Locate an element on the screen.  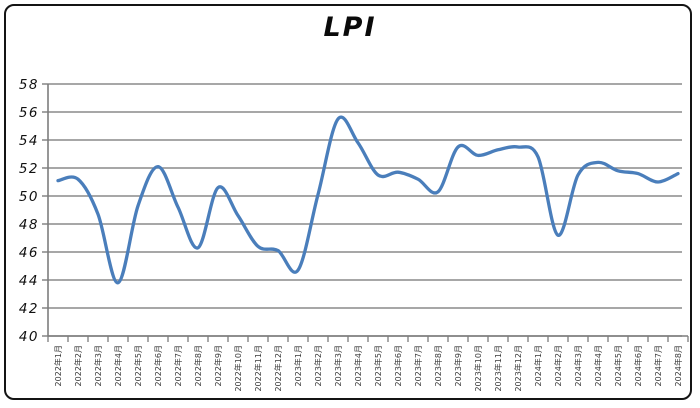
x-axis-label: 2022年11月 is located at coordinates (258, 368).